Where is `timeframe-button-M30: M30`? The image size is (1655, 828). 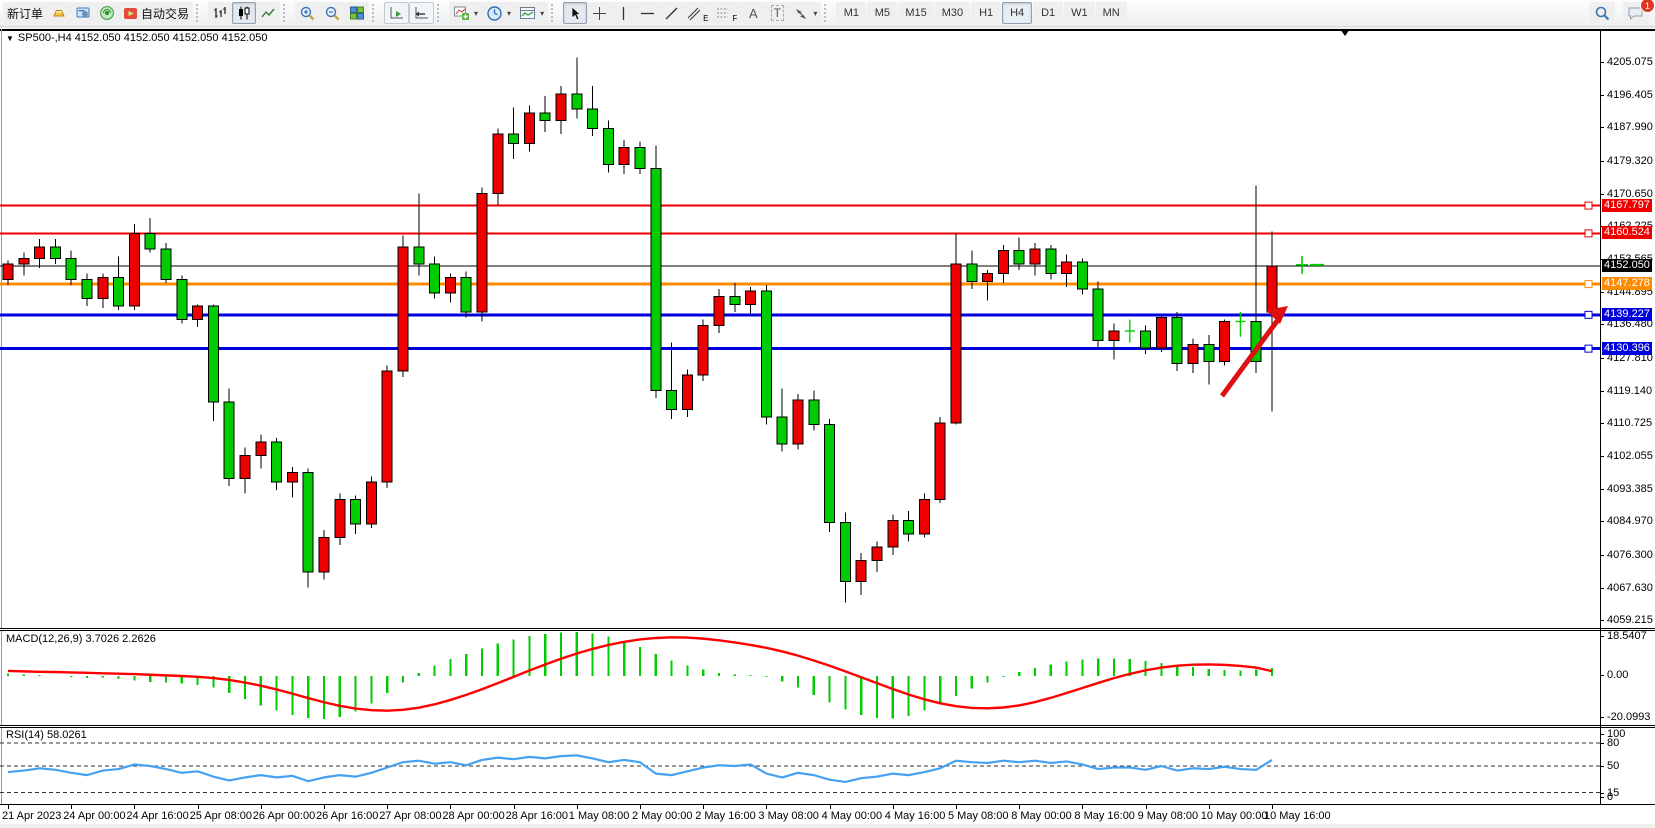
timeframe-button-M30: M30 is located at coordinates (952, 13).